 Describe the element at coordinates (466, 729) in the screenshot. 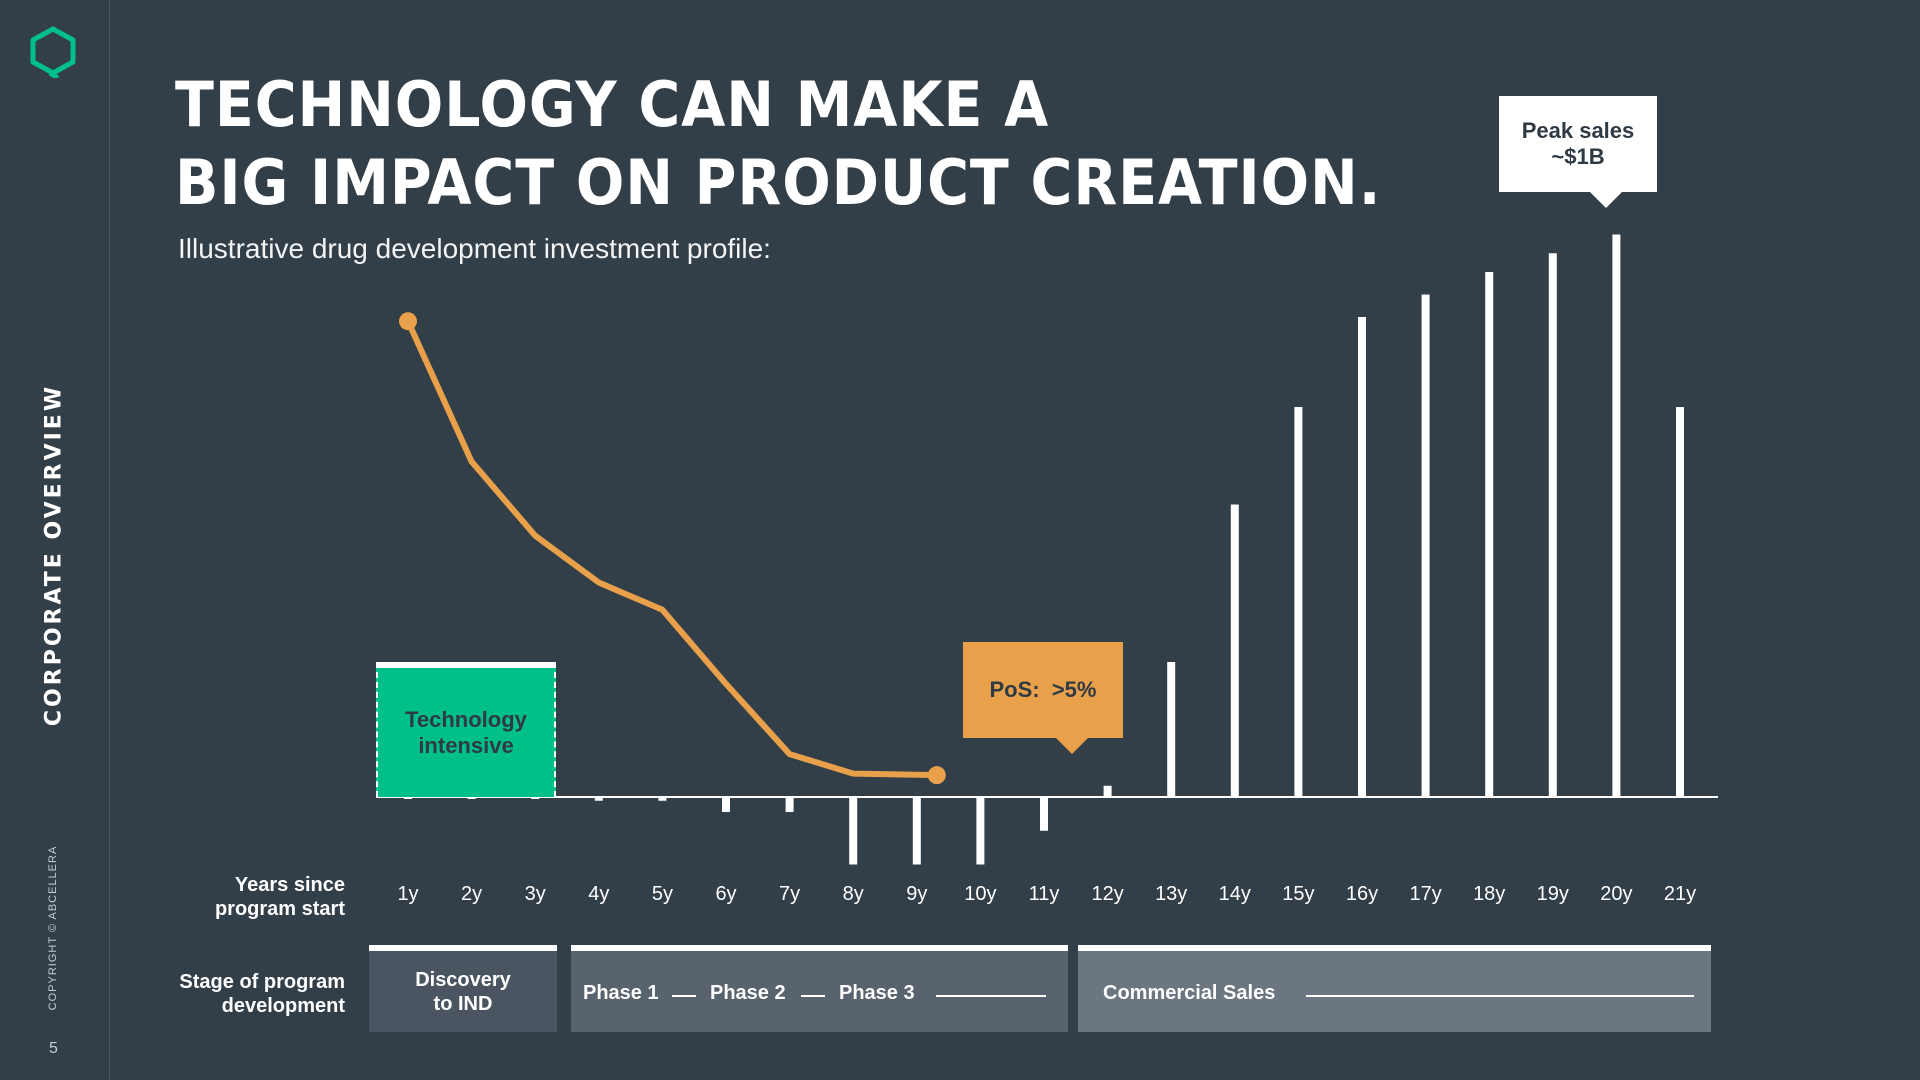

I see `technology-intensive-box: Technology intensive` at that location.